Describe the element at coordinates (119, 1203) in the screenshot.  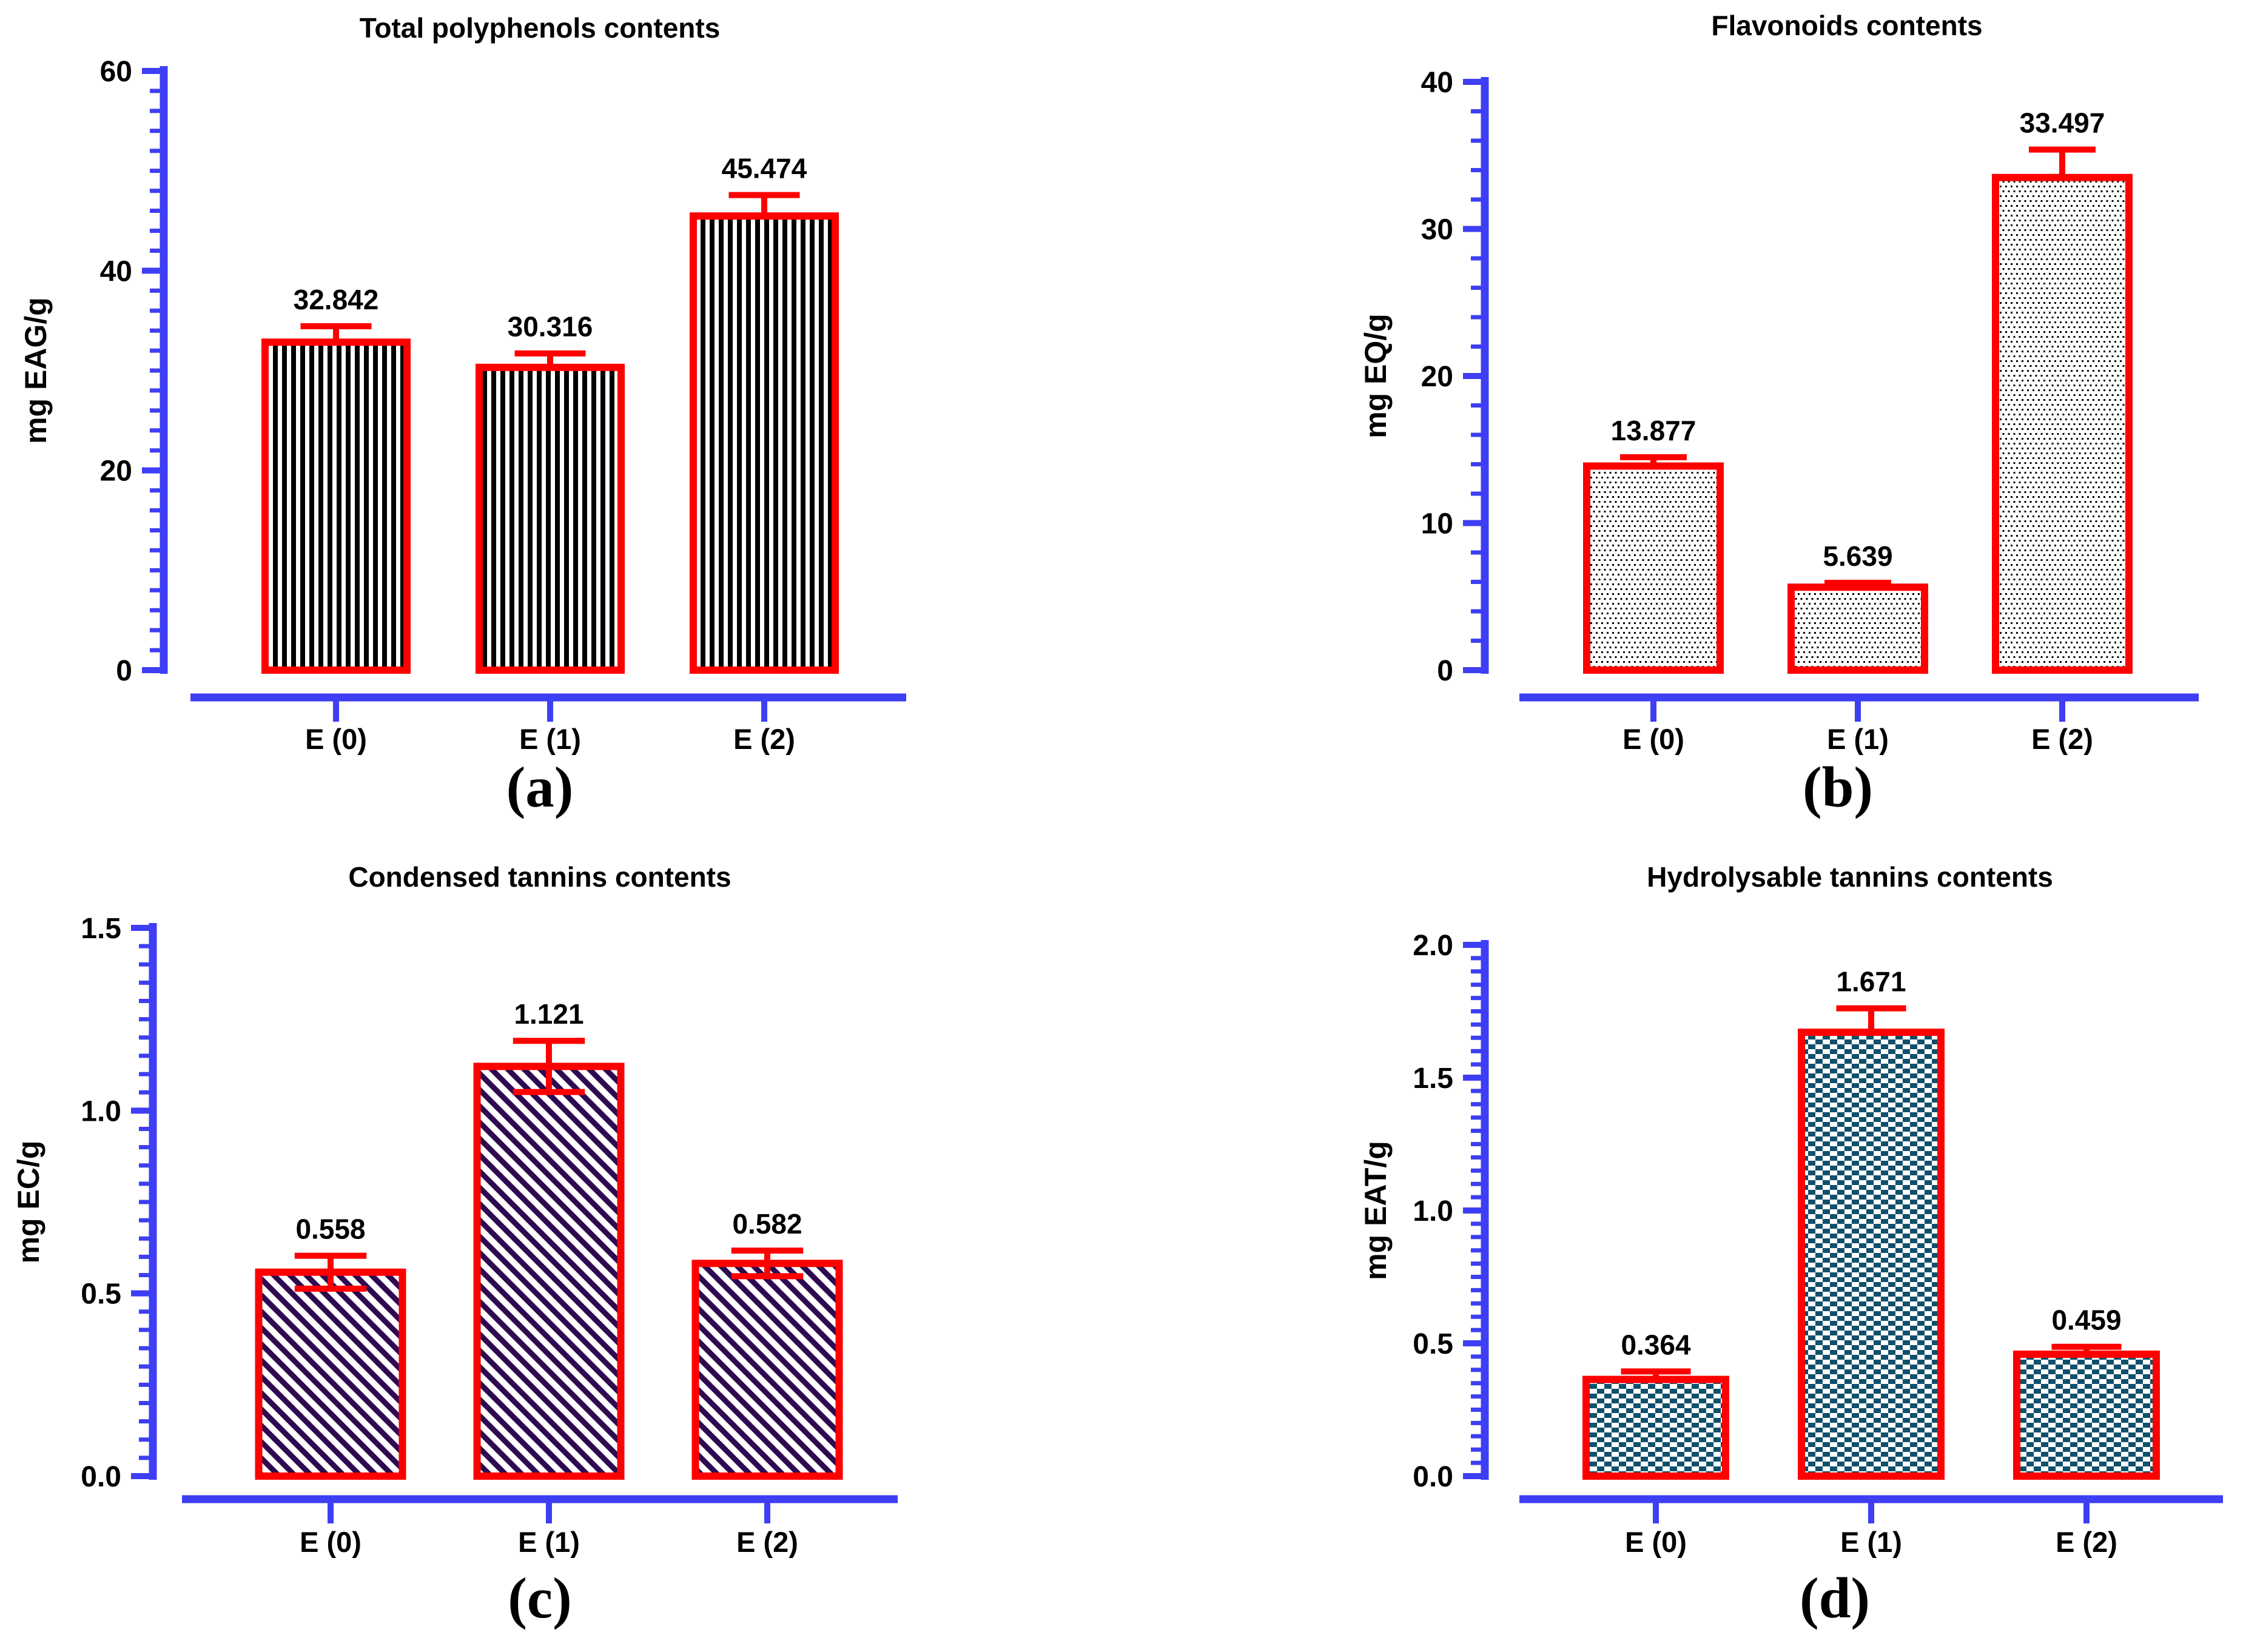
I see `y-axis: 0.0 0.5 1.0 1.5` at that location.